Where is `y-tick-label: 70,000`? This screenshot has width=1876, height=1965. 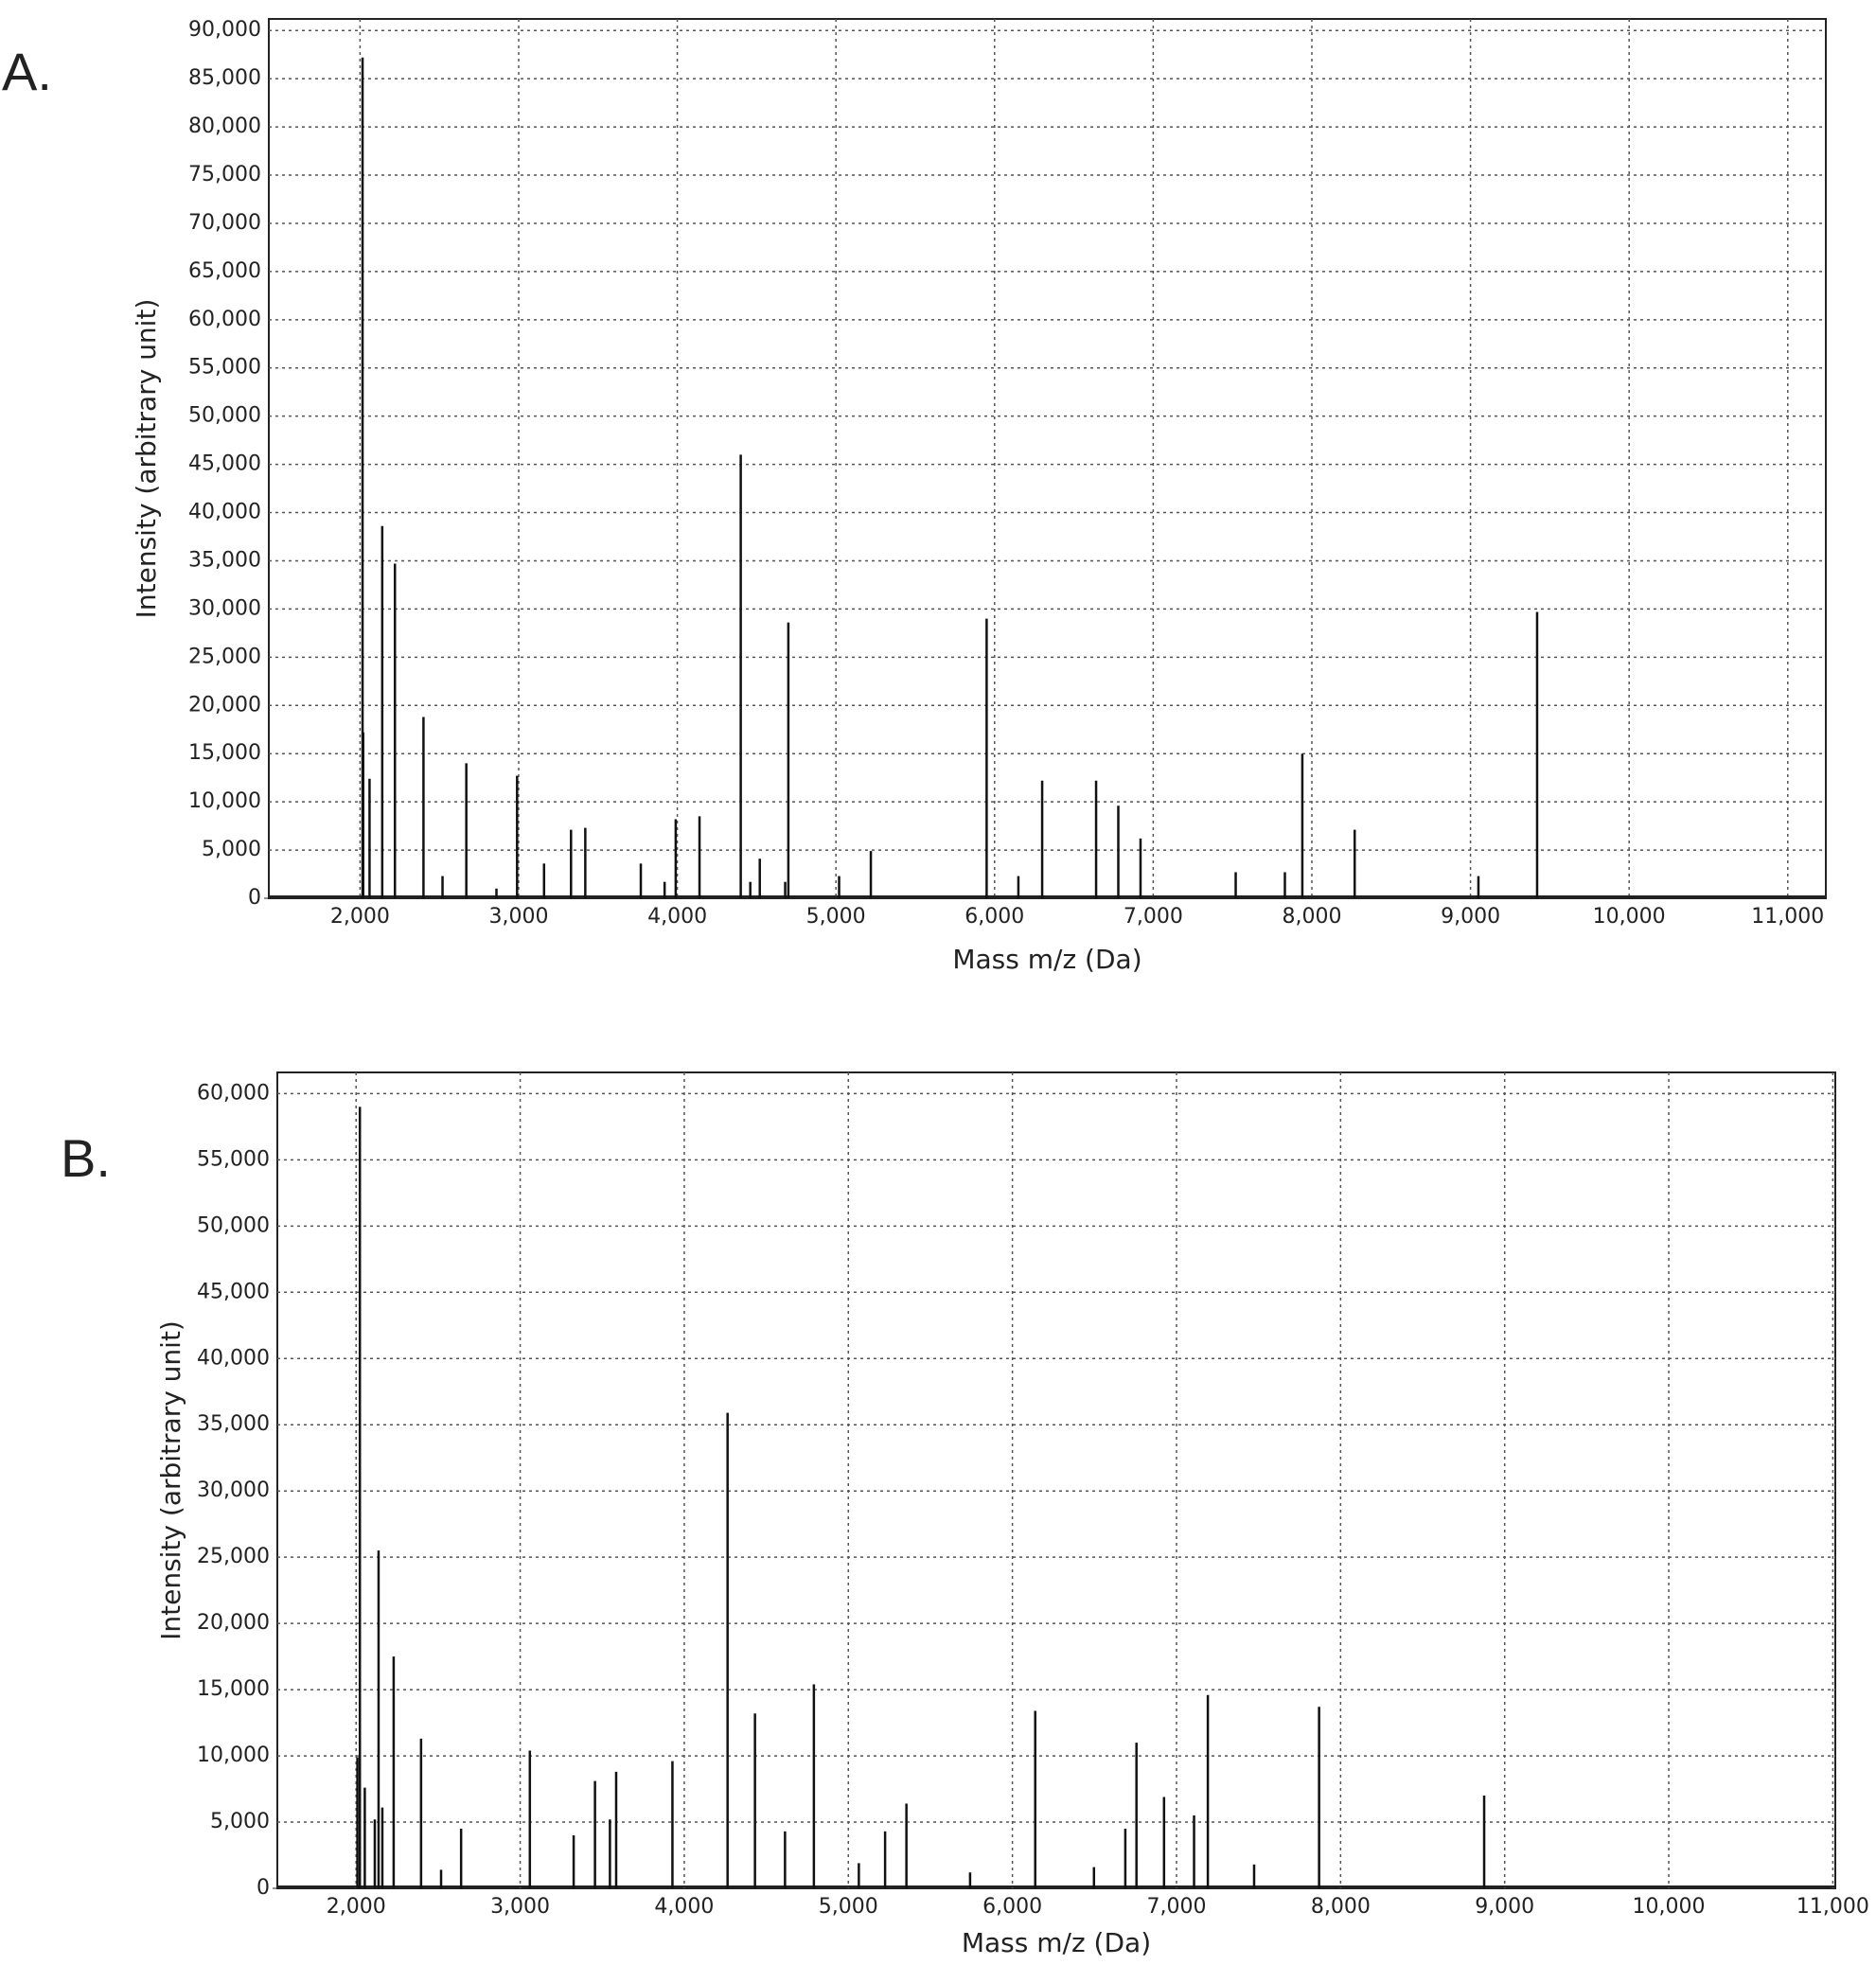
y-tick-label: 70,000 is located at coordinates (224, 223).